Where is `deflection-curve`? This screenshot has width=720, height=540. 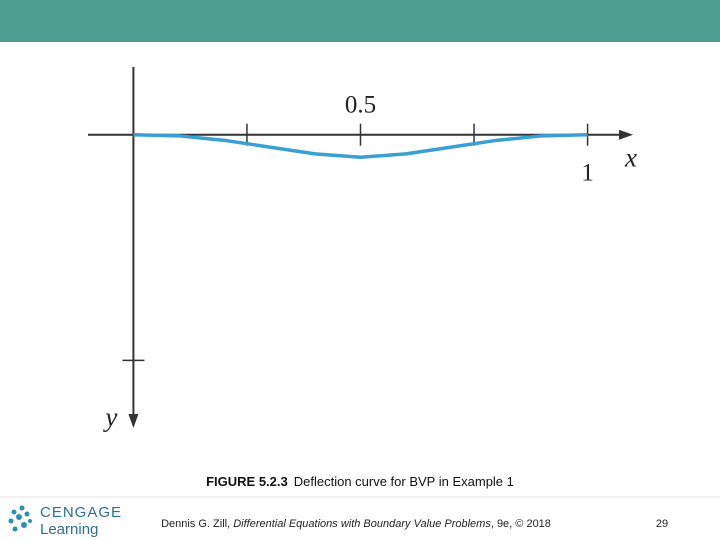
deflection-curve is located at coordinates (360, 145).